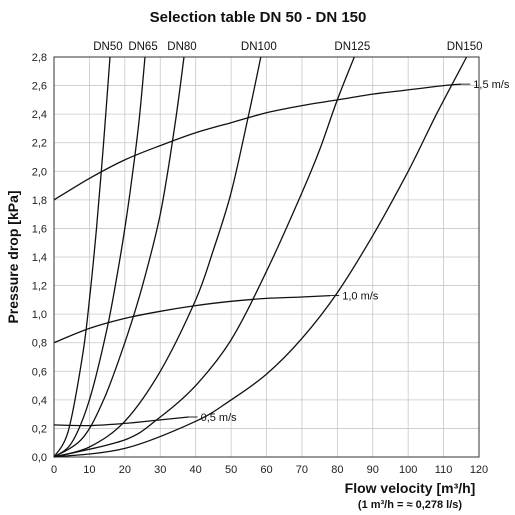 This screenshot has height=515, width=515. What do you see at coordinates (266, 470) in the screenshot?
I see `x-tick-label: 60` at bounding box center [266, 470].